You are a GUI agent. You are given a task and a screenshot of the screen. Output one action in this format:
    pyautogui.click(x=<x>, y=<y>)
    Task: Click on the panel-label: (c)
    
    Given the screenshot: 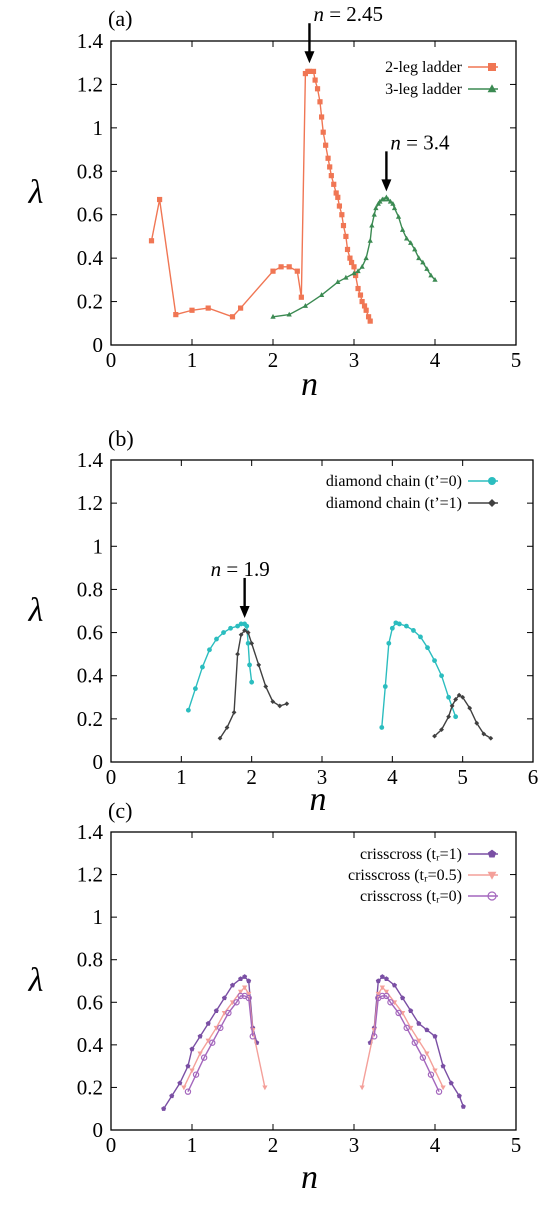 What is the action you would take?
    pyautogui.click(x=120, y=810)
    